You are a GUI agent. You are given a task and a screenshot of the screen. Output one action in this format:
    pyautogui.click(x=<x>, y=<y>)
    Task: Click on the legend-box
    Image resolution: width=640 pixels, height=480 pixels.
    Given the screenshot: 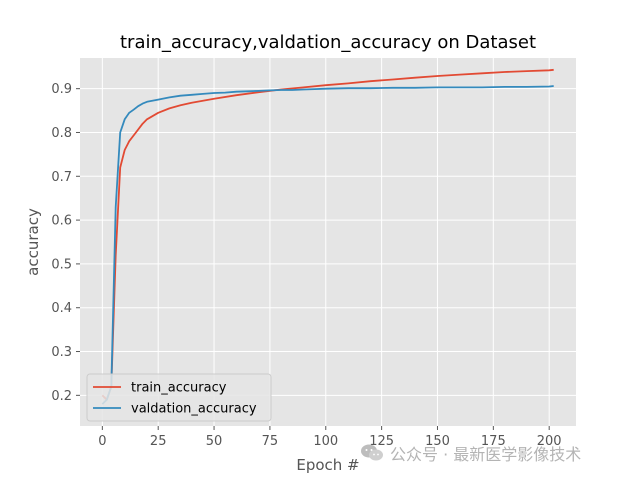 What is the action you would take?
    pyautogui.click(x=179, y=397)
    